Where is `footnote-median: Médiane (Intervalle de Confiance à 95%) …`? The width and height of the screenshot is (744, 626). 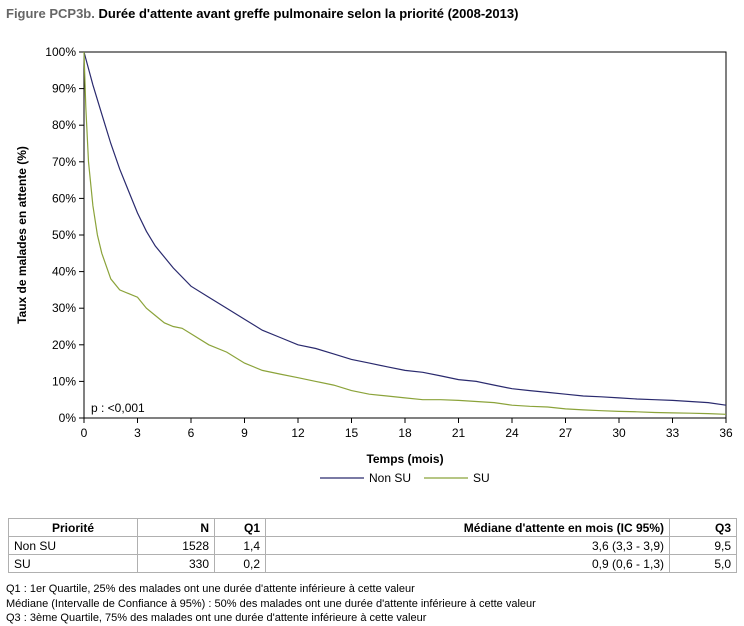
footnote-median: Médiane (Intervalle de Confiance à 95%) … is located at coordinates (271, 603).